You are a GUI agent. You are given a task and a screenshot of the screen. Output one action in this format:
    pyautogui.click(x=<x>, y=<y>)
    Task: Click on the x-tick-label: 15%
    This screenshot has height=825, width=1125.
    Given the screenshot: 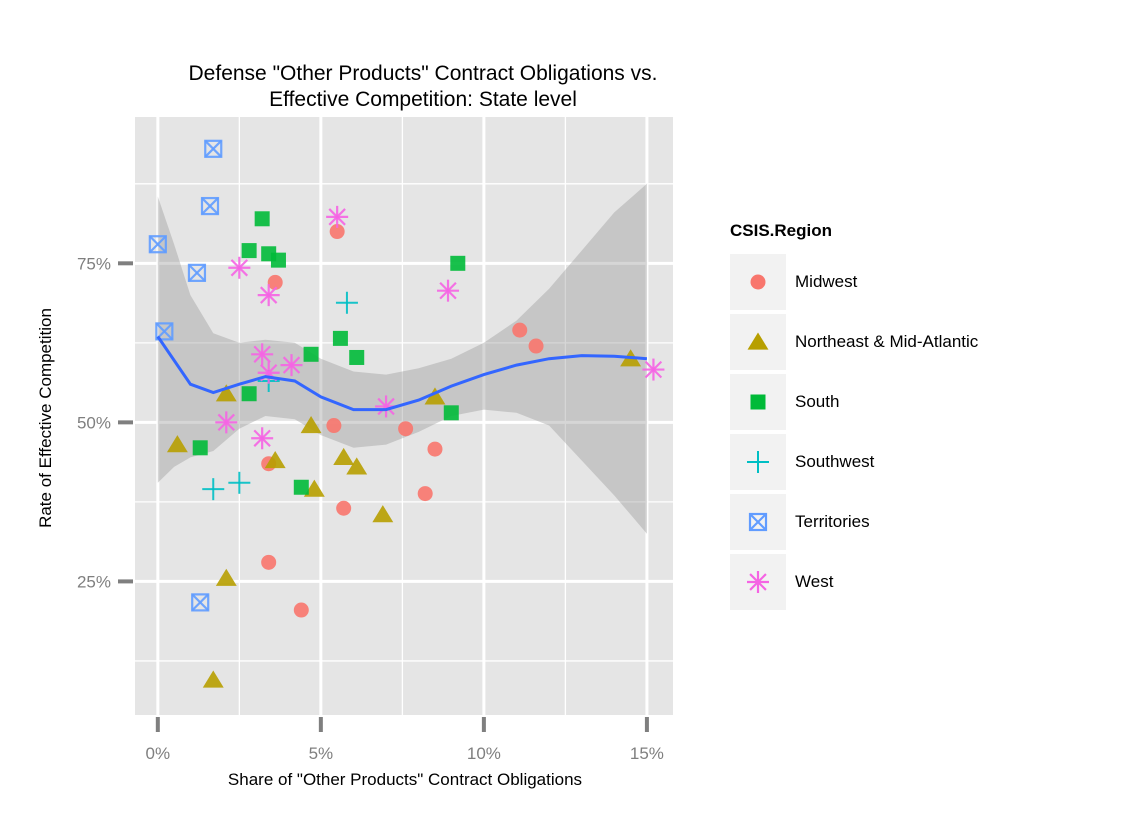 What is the action you would take?
    pyautogui.click(x=647, y=753)
    